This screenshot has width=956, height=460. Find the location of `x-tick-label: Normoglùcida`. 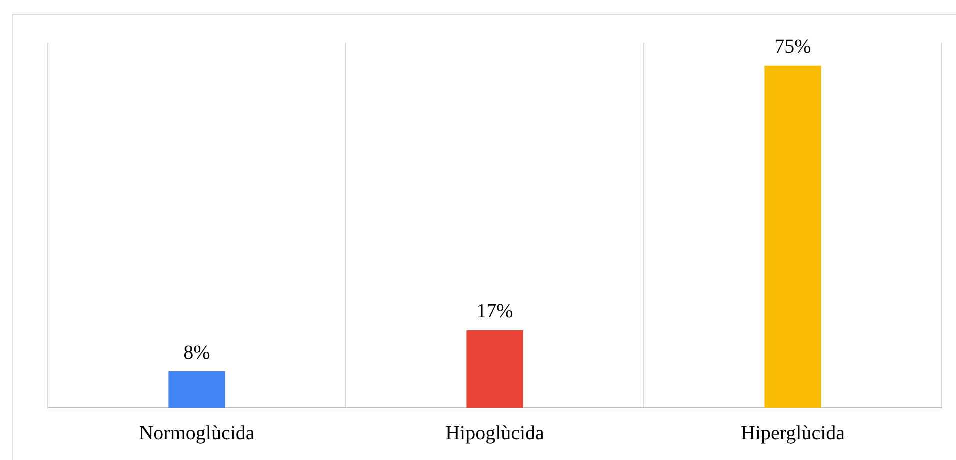

x-tick-label: Normoglùcida is located at coordinates (197, 433).